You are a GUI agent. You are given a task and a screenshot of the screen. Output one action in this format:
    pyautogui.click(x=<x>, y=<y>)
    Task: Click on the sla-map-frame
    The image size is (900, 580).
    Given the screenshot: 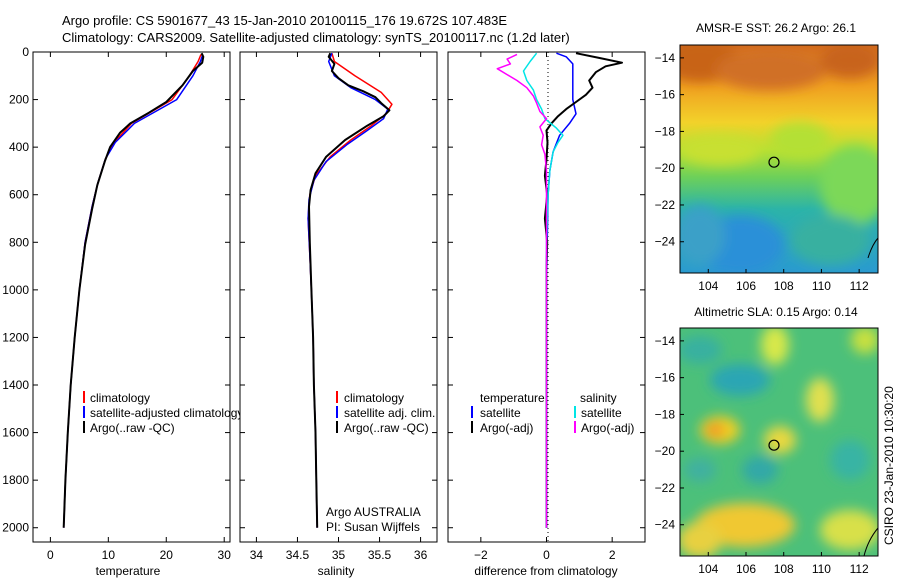 What is the action you would take?
    pyautogui.click(x=779, y=442)
    